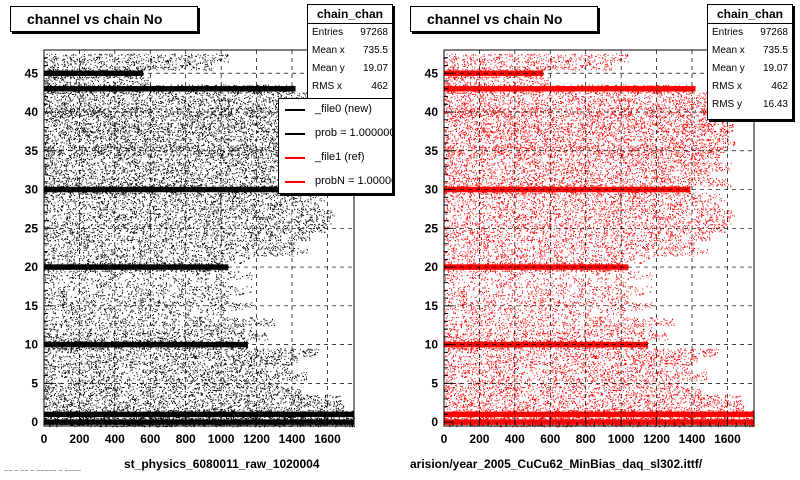 This screenshot has height=480, width=800. What do you see at coordinates (177, 97) in the screenshot?
I see `data-row-y42` at bounding box center [177, 97].